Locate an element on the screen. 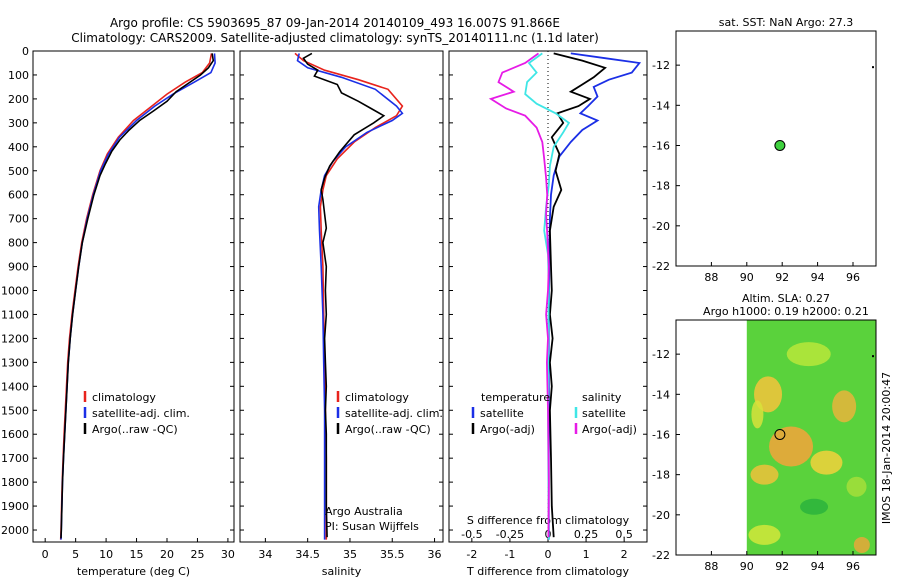 The image size is (900, 580). salinity-tick-label: 36 is located at coordinates (435, 554).